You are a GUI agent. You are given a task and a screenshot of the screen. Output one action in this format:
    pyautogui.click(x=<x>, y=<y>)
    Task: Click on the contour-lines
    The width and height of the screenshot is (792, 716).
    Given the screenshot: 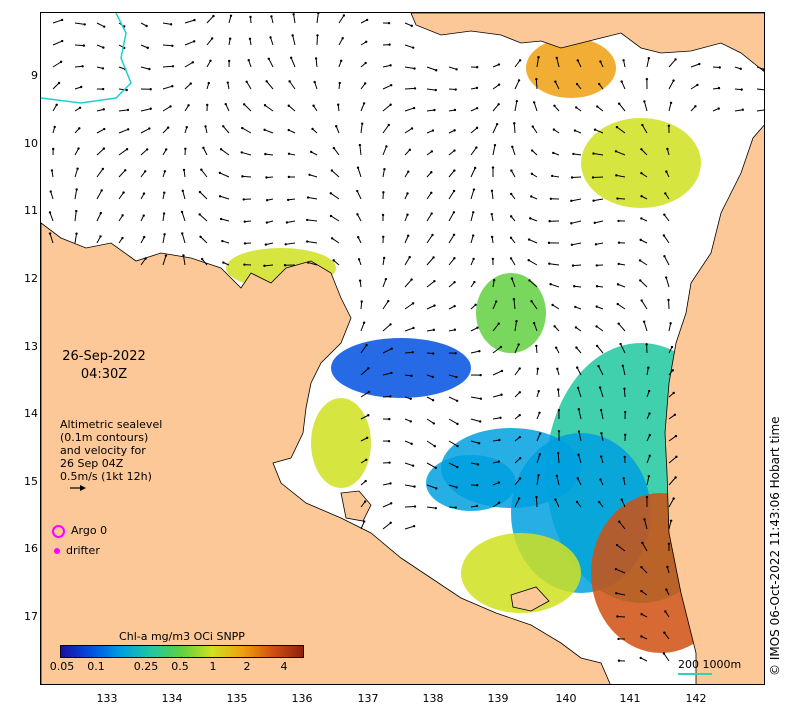 What is the action you would take?
    pyautogui.click(x=86, y=58)
    